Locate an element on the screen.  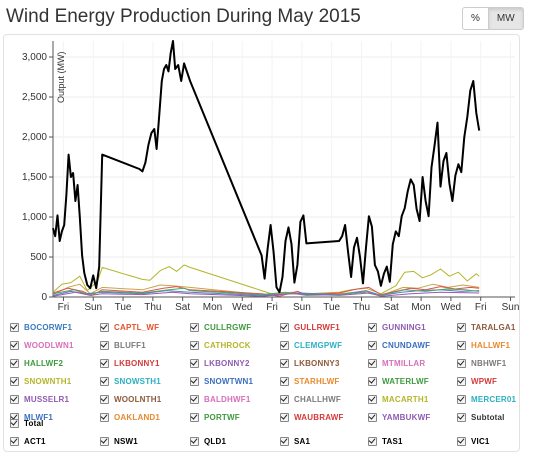
legend-item-hallwf1: HALLWF1 is located at coordinates (483, 345).